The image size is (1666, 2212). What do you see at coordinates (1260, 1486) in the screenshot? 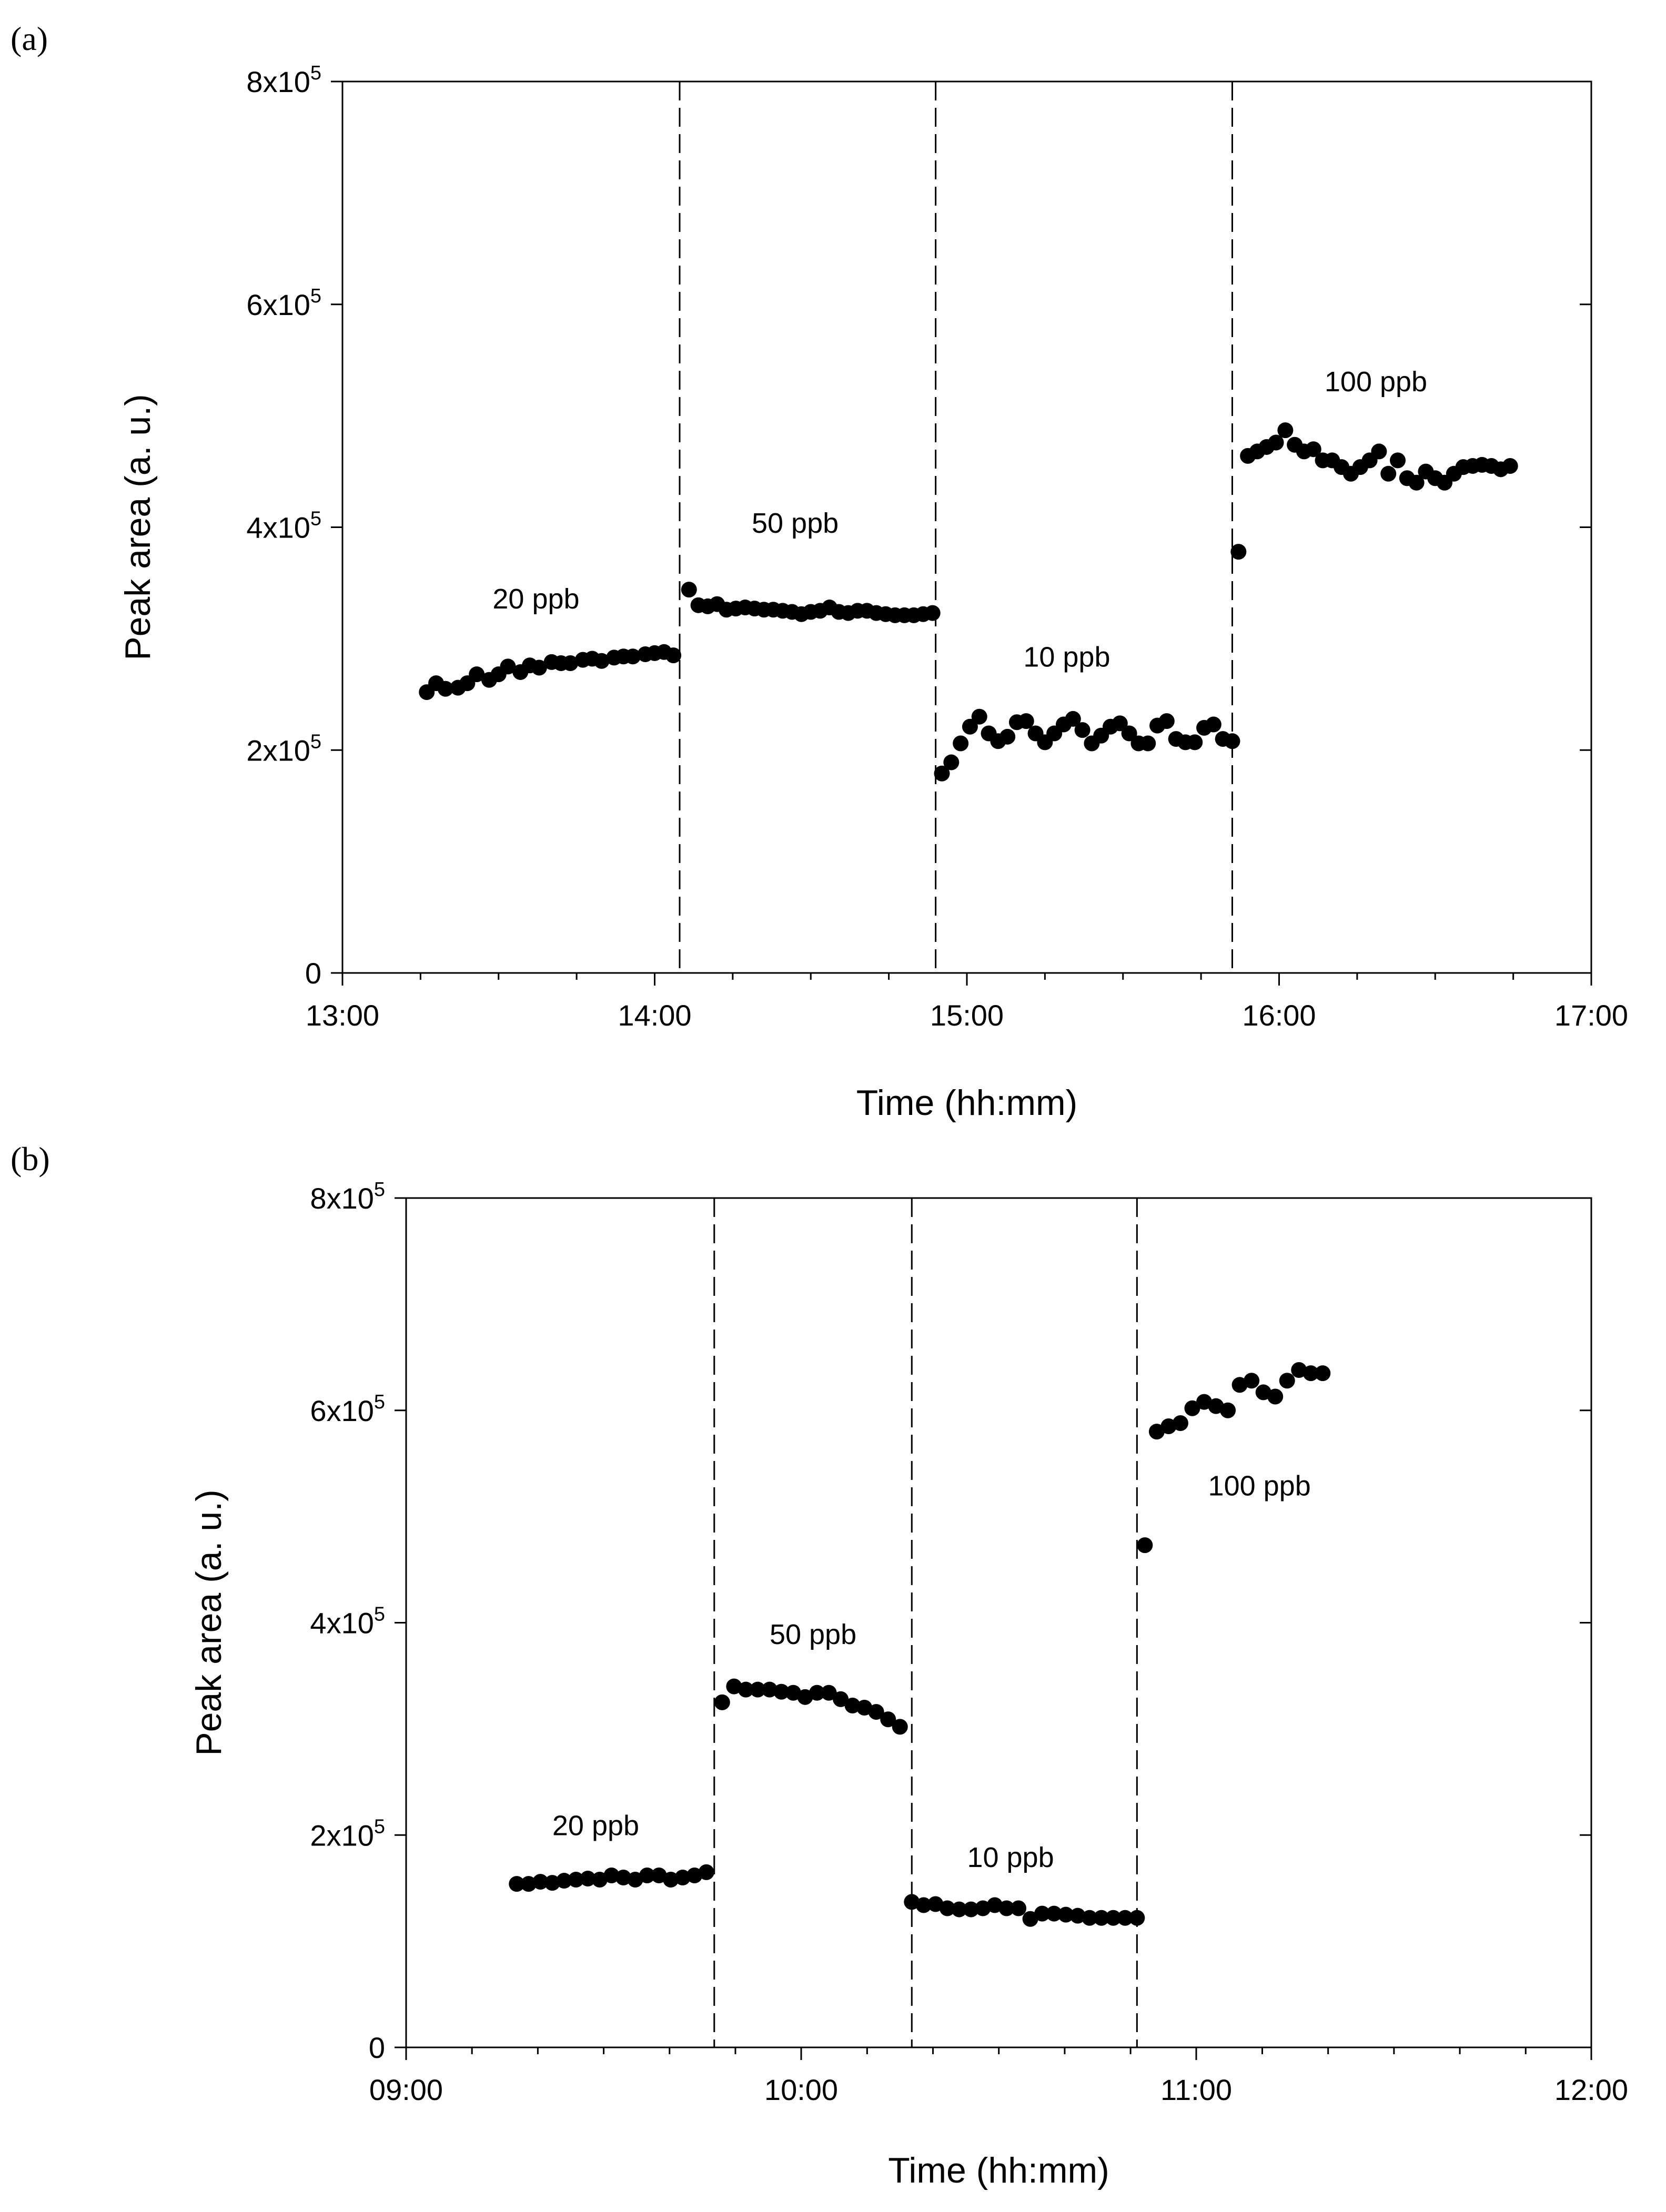
I see `concentration-label: 100 ppb` at bounding box center [1260, 1486].